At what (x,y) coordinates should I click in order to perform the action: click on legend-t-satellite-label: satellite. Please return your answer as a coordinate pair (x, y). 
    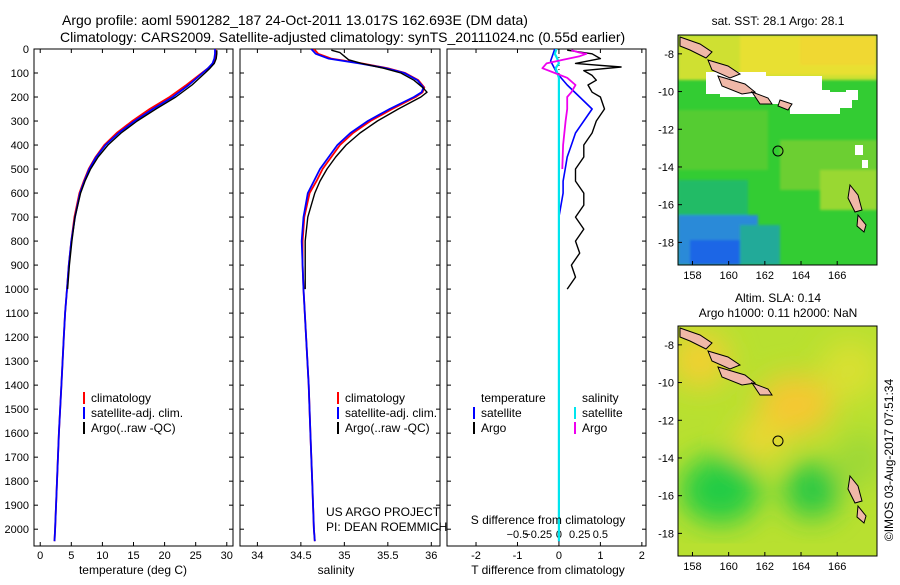
    Looking at the image, I should click on (501, 413).